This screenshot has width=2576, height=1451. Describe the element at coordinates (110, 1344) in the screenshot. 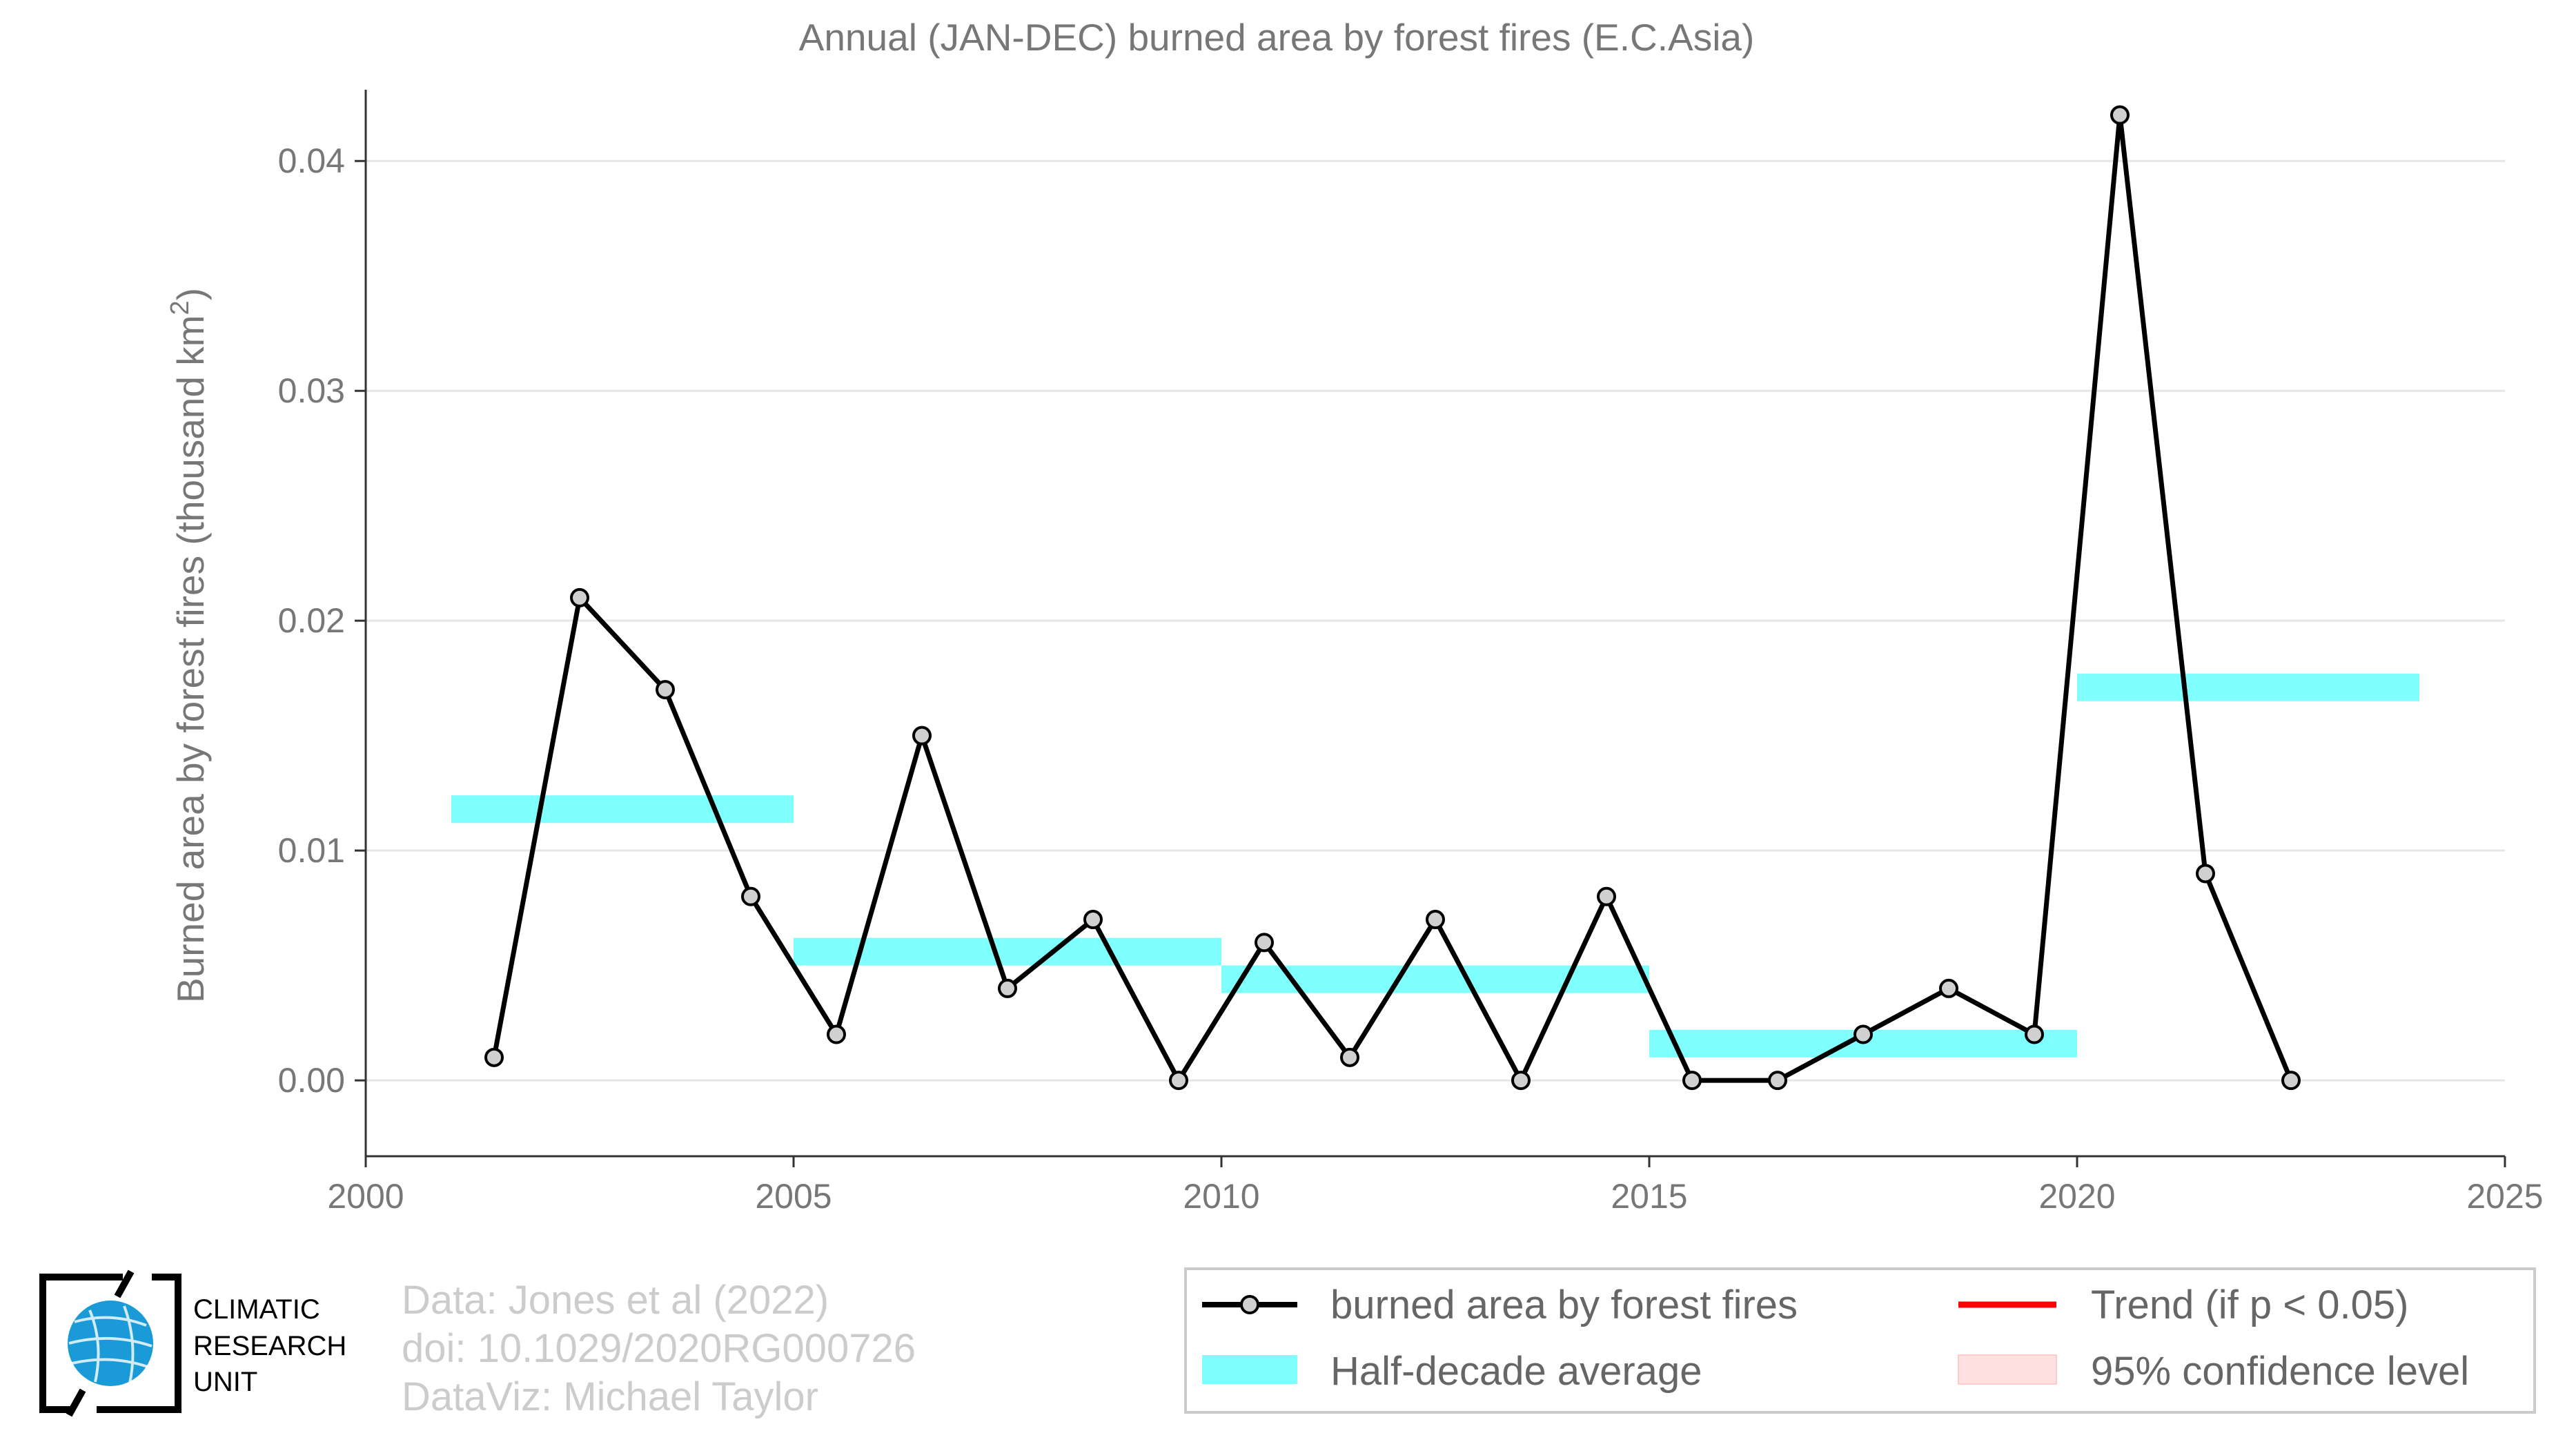

I see `globe-lines` at that location.